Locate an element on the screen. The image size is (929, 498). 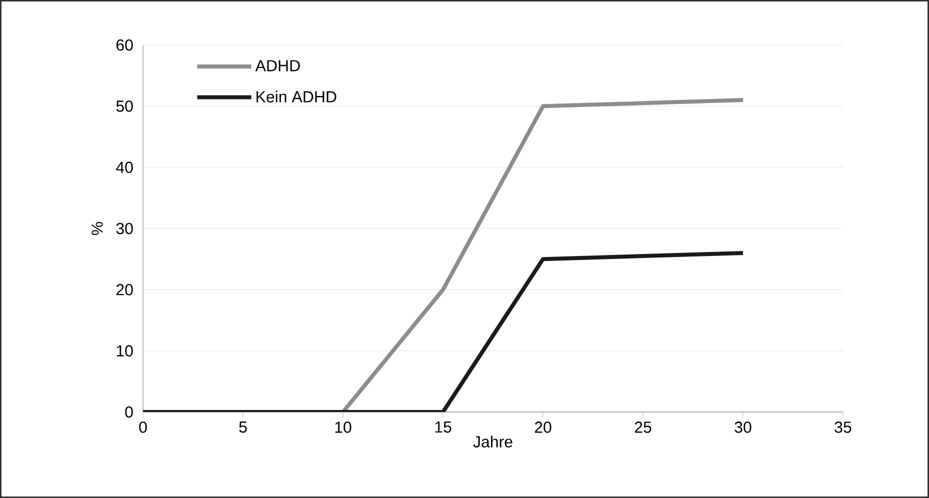
x-tick-label: 20 is located at coordinates (543, 427).